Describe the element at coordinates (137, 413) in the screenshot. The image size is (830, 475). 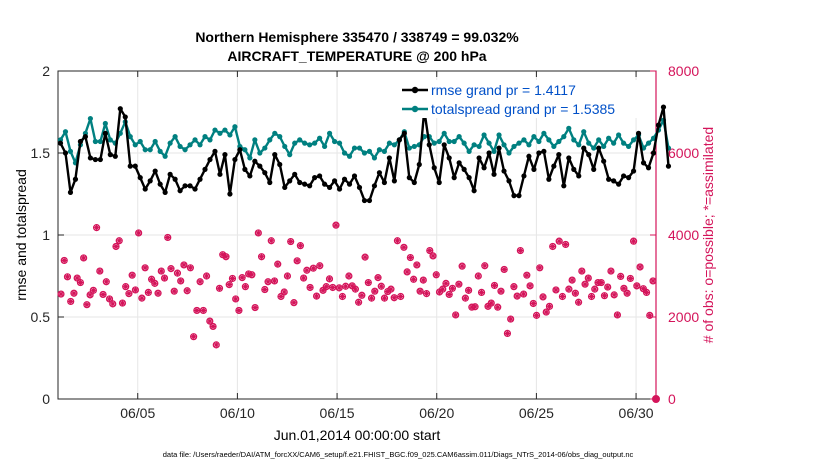
I see `x-tick-label: 06/05` at that location.